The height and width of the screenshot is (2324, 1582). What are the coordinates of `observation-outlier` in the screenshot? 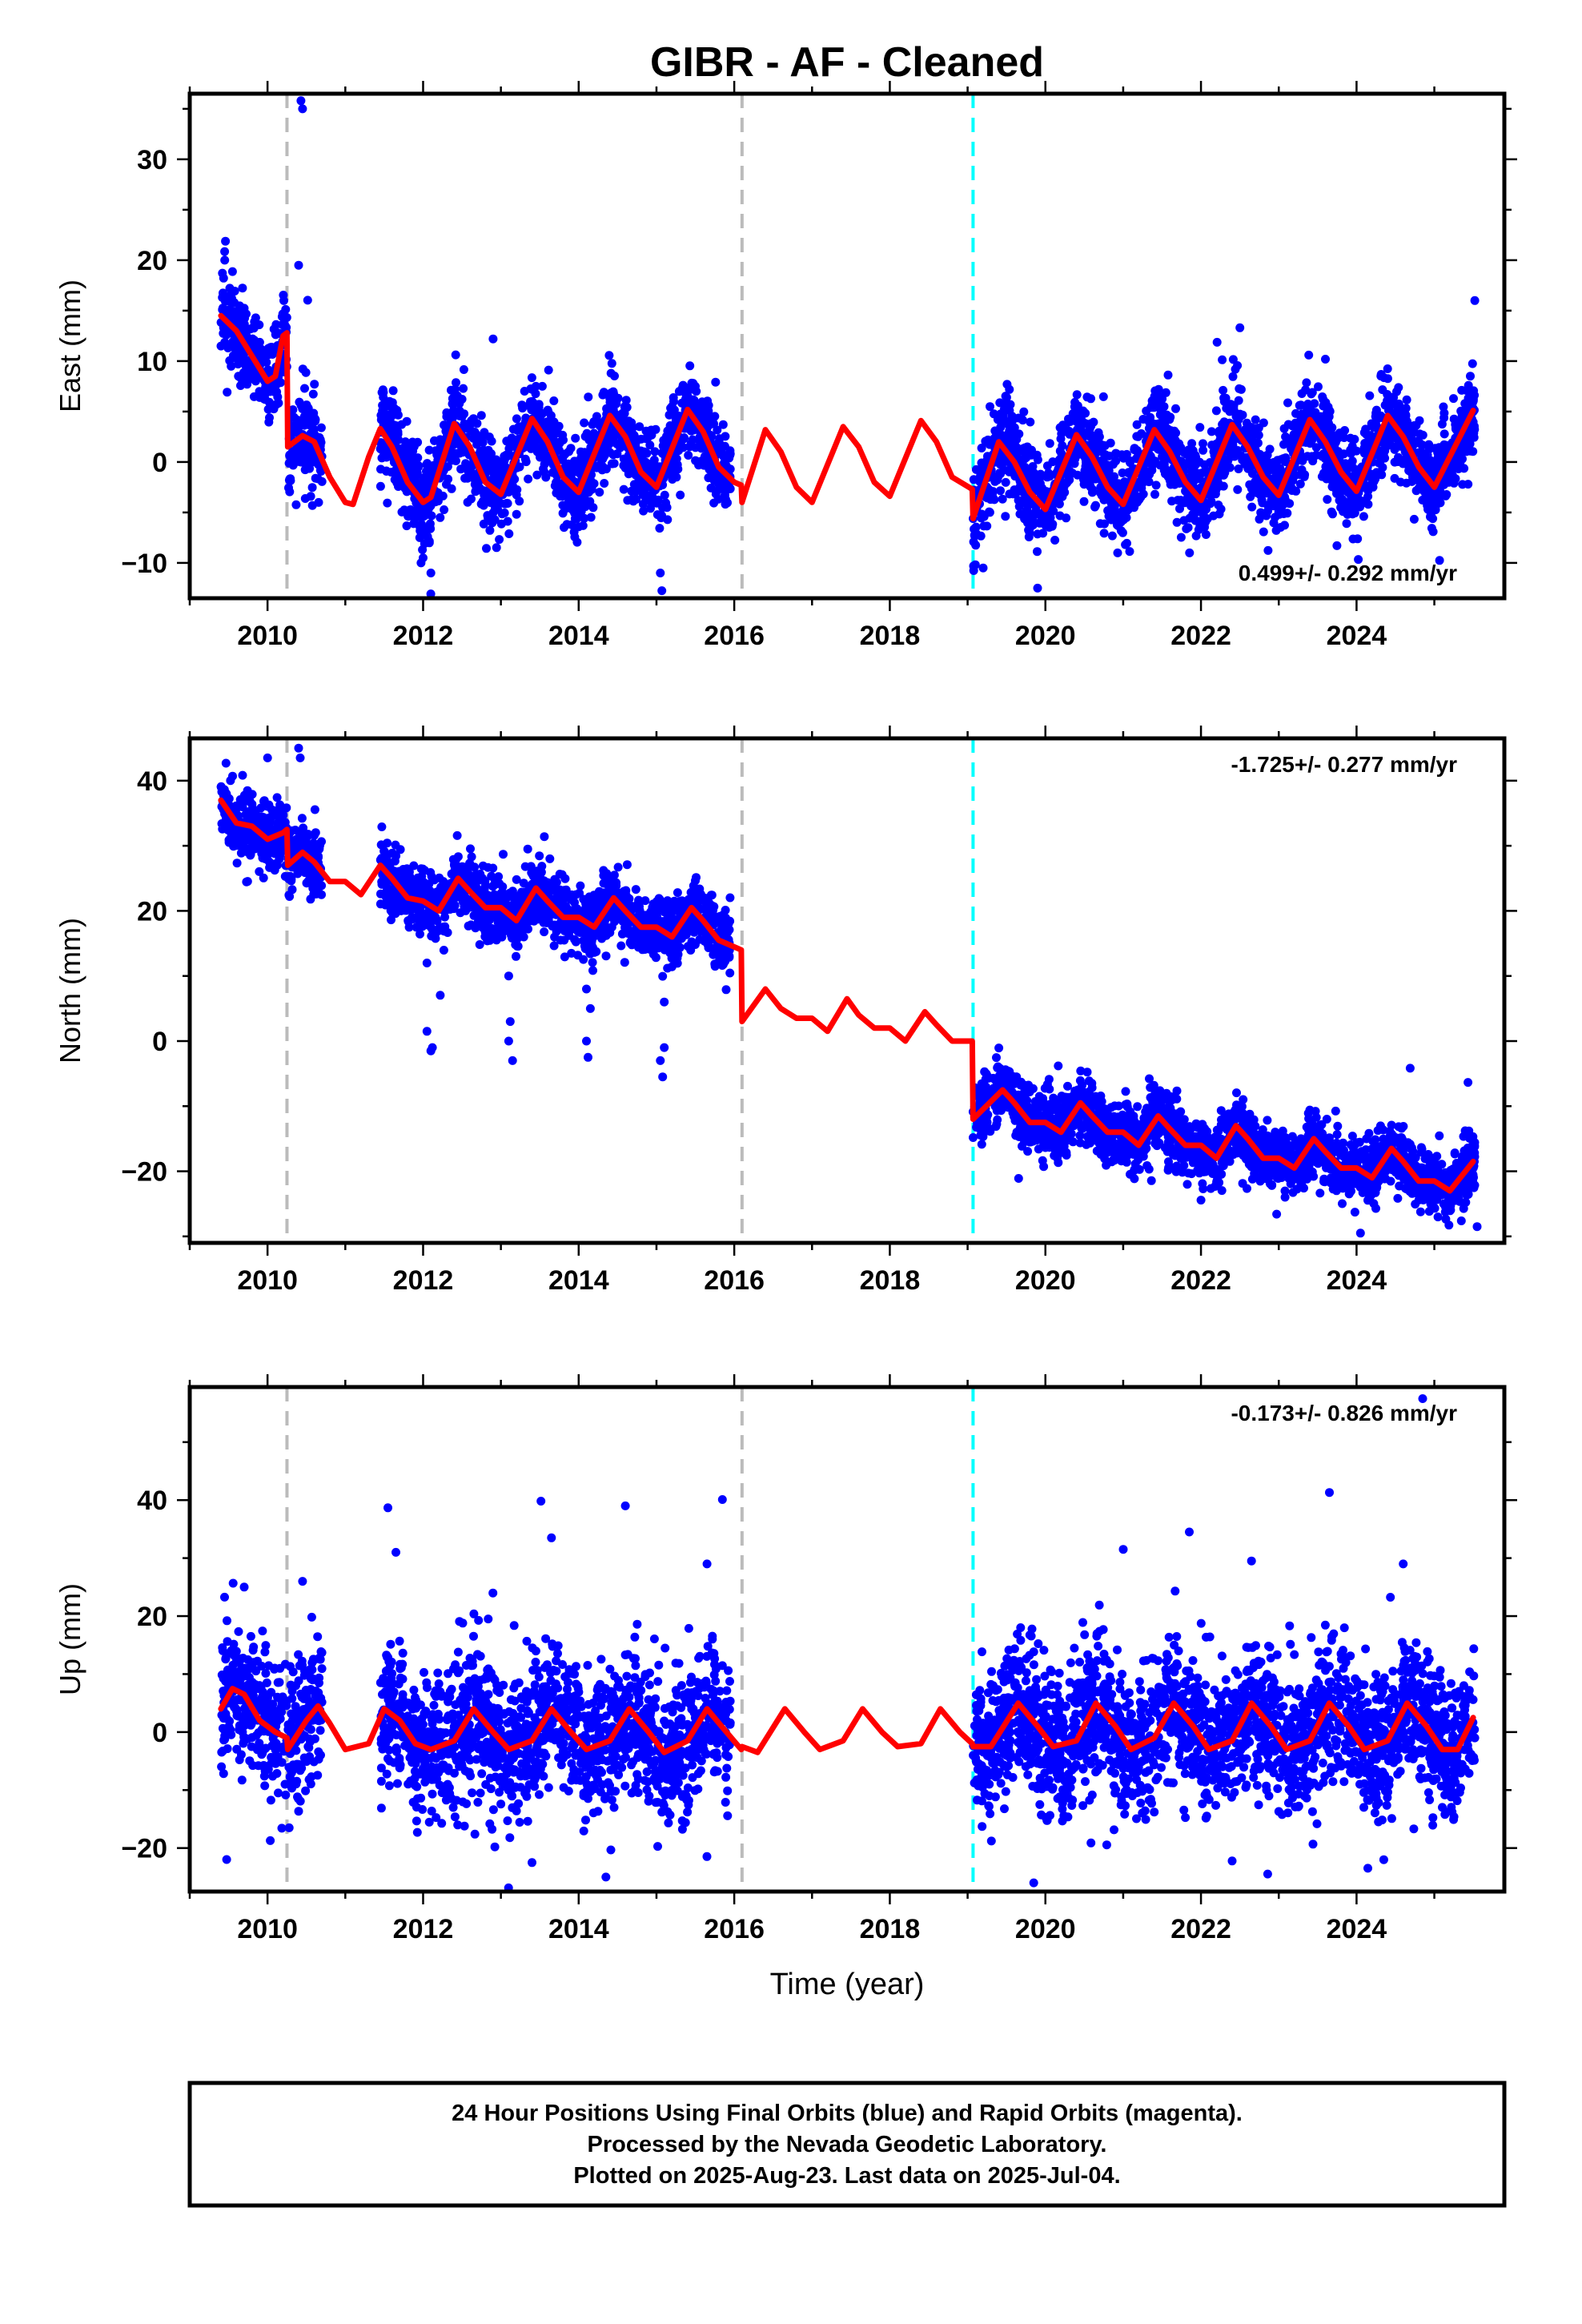 It's located at (1475, 300).